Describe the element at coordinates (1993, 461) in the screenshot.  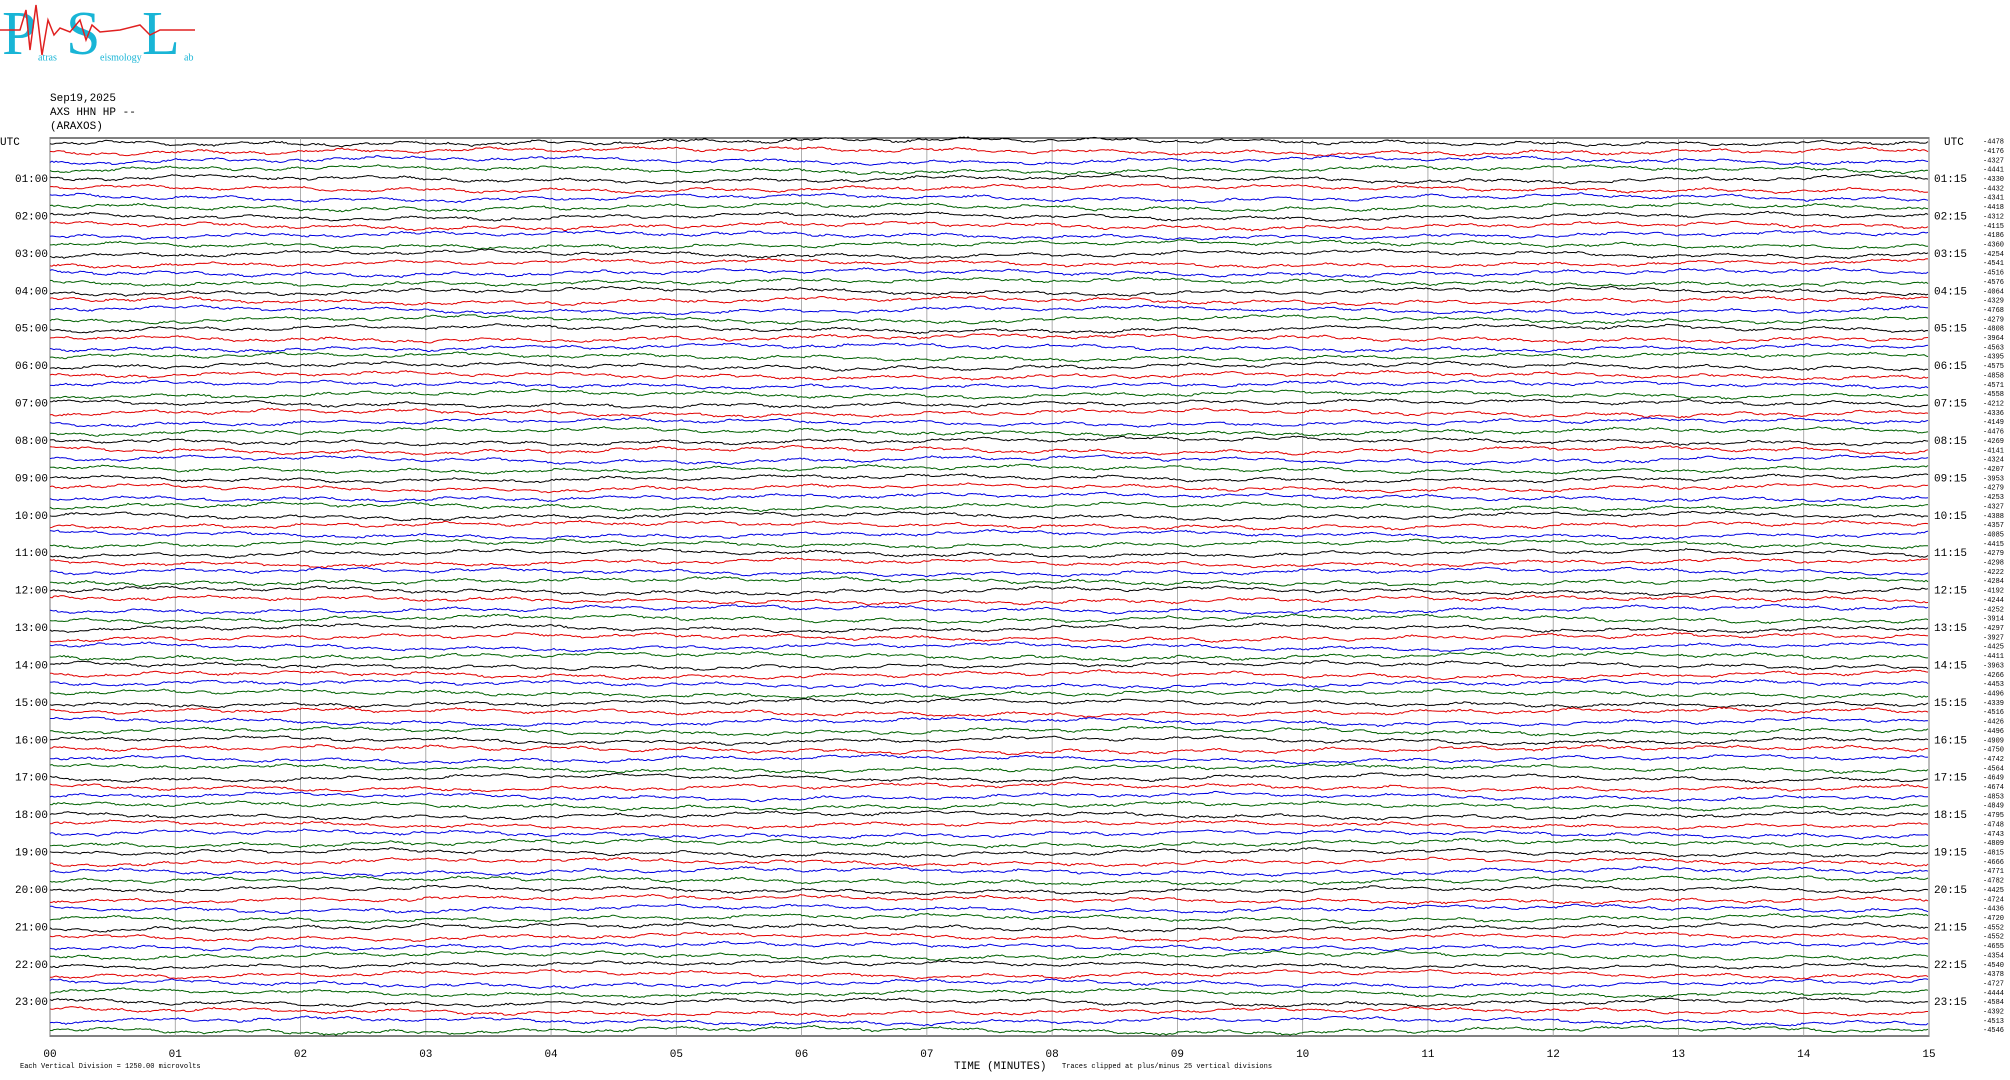
I see `trace-offset: -4324` at that location.